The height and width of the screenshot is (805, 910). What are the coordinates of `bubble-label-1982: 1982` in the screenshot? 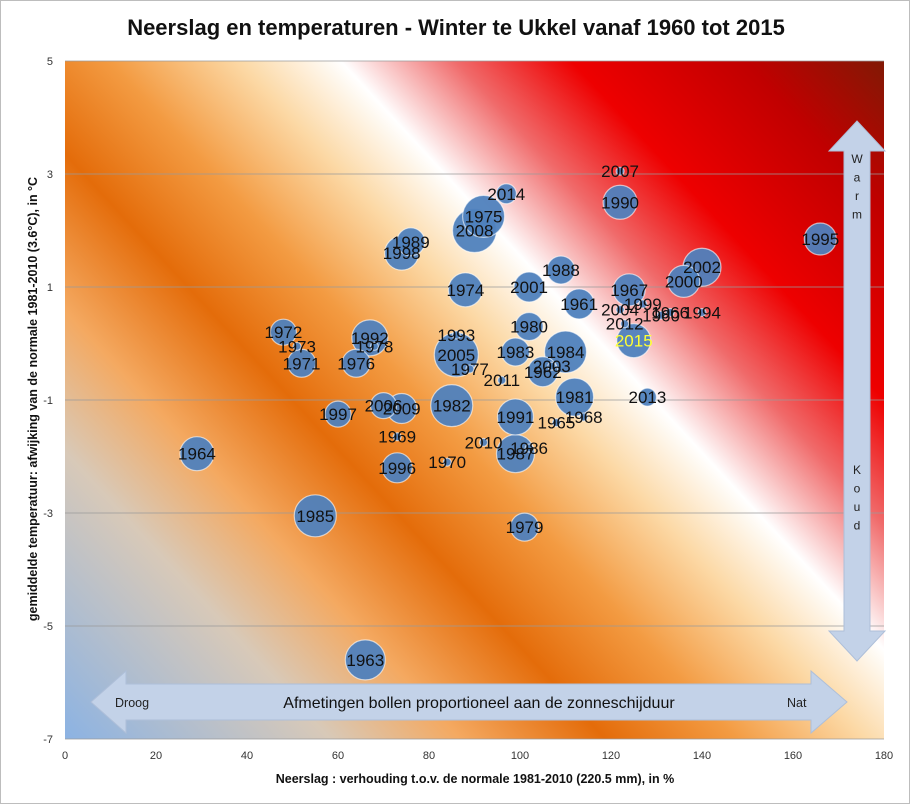 It's located at (452, 406).